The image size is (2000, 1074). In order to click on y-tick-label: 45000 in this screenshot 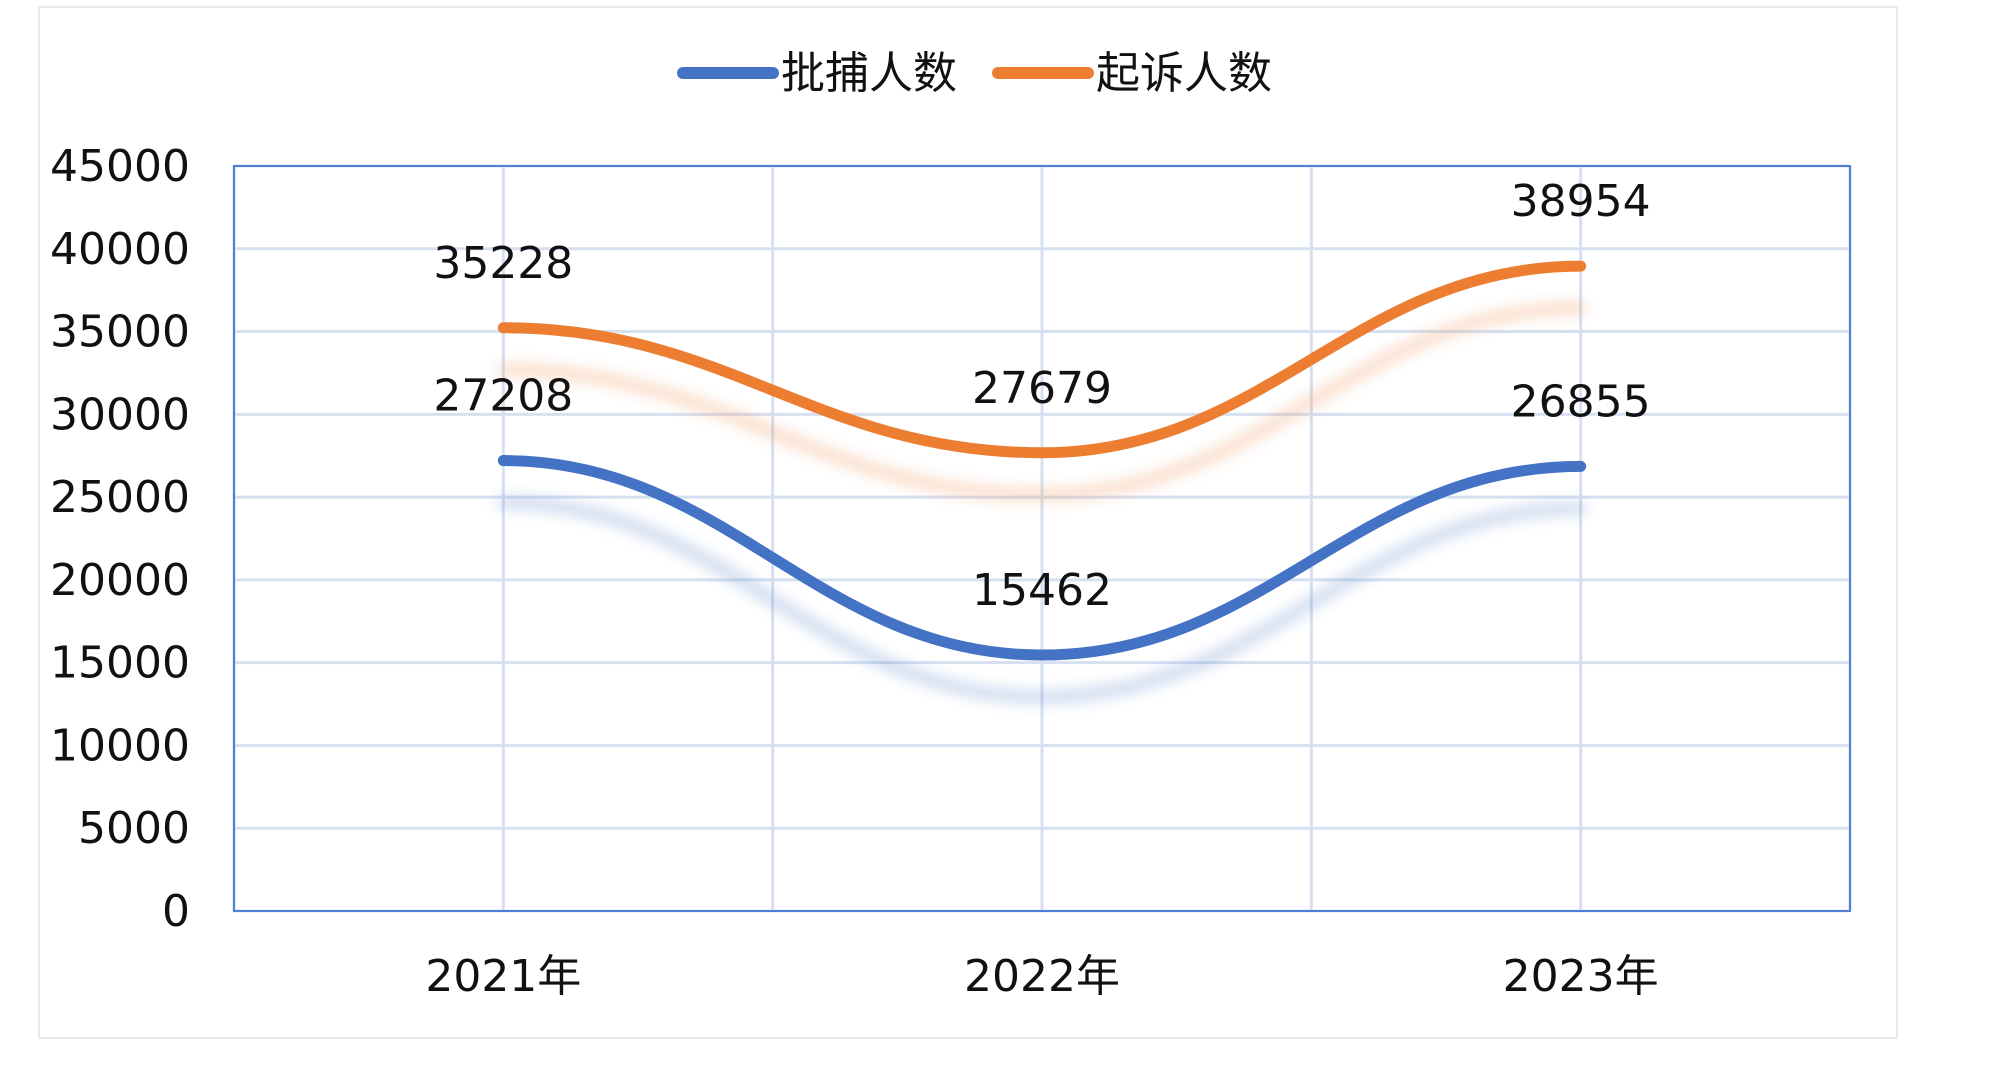, I will do `click(120, 166)`.